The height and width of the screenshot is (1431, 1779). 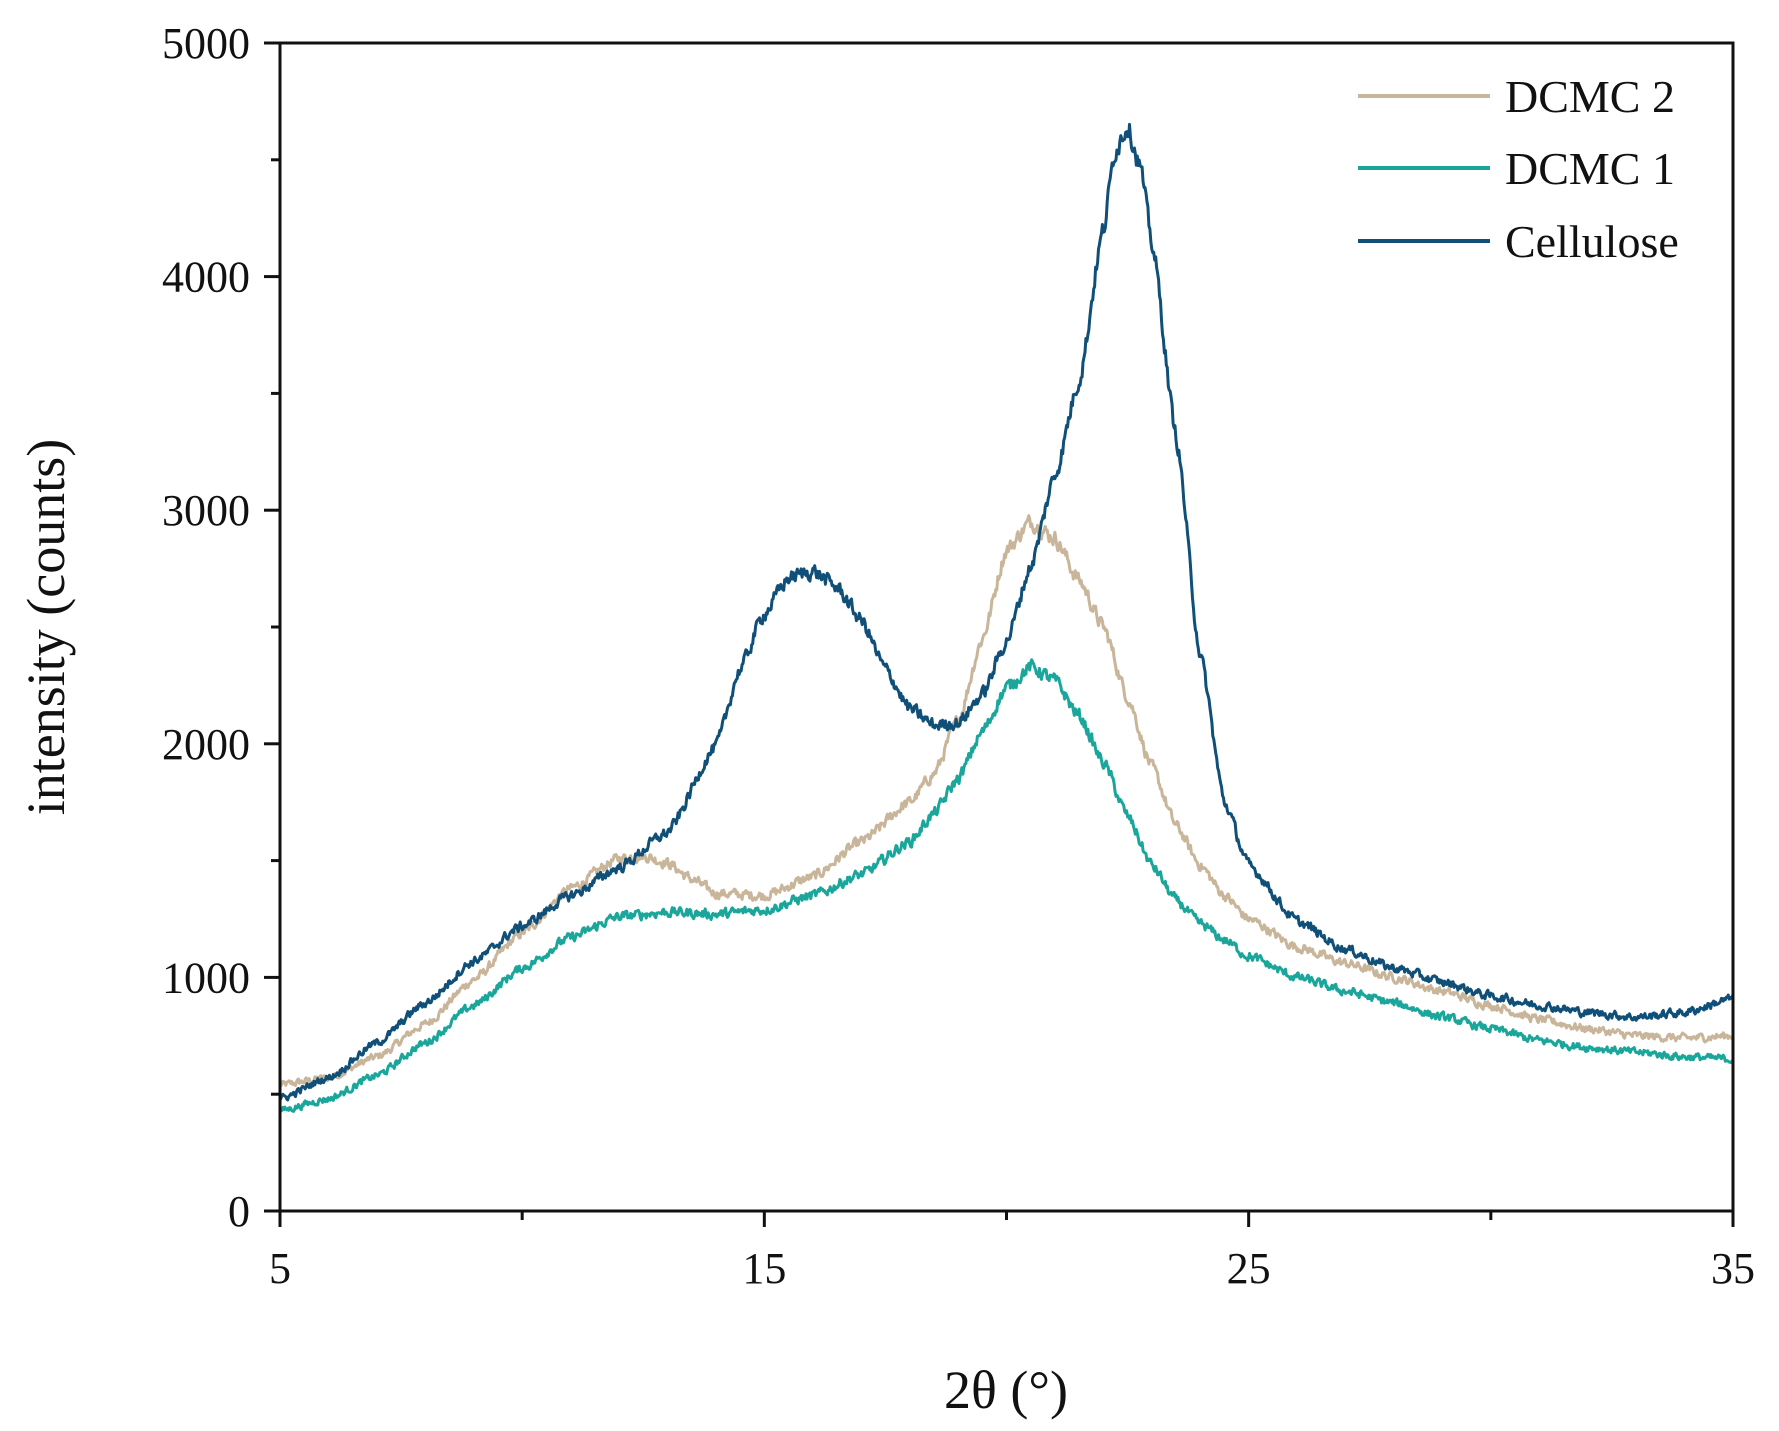 I want to click on y-tick-label: 1000, so click(x=206, y=977).